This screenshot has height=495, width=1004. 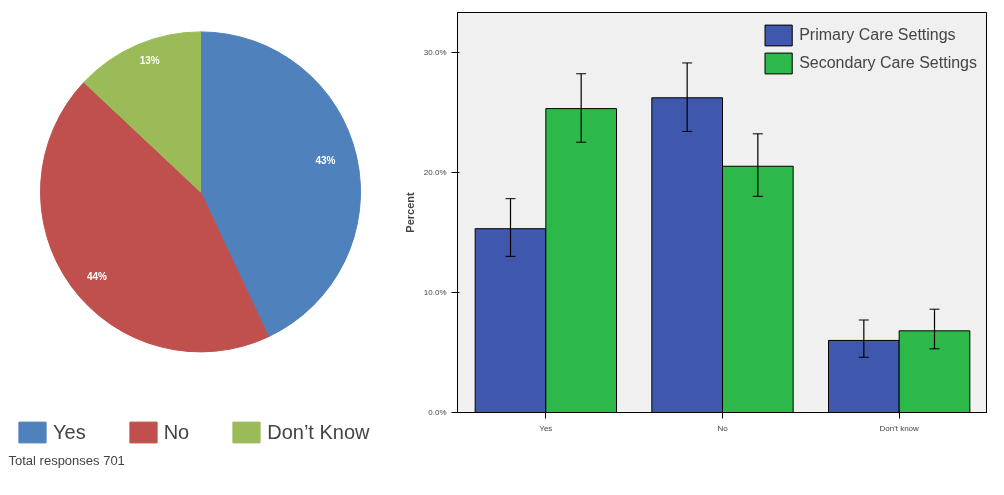 What do you see at coordinates (723, 428) in the screenshot?
I see `x-tick-label: No` at bounding box center [723, 428].